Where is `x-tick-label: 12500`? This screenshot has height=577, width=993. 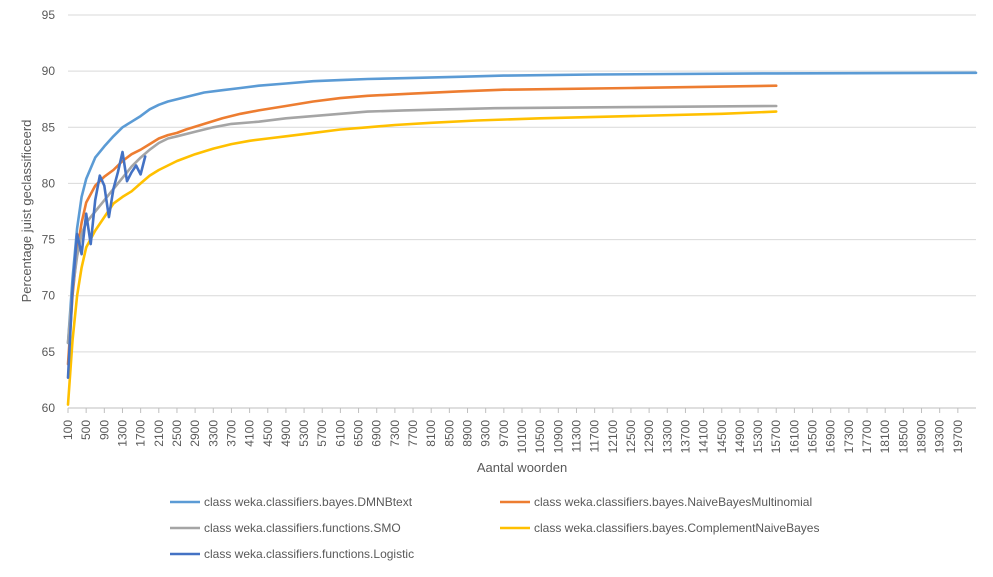
x-tick-label: 12500 is located at coordinates (631, 437).